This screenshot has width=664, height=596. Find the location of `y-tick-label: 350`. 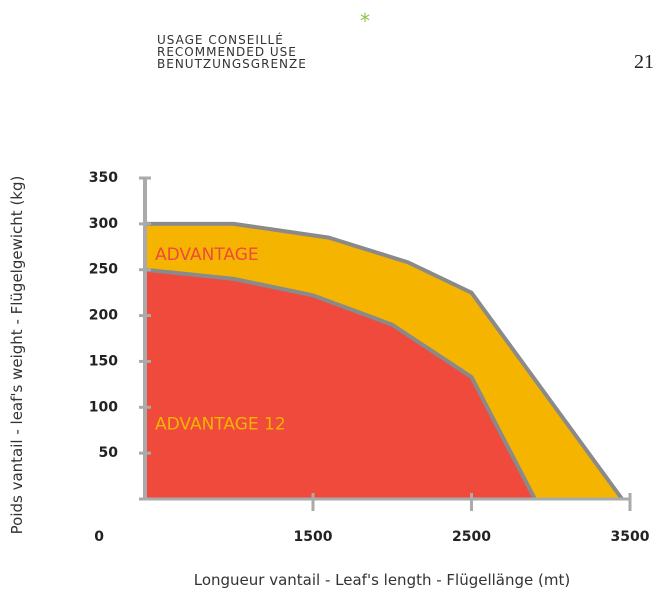

y-tick-label: 350 is located at coordinates (103, 178).